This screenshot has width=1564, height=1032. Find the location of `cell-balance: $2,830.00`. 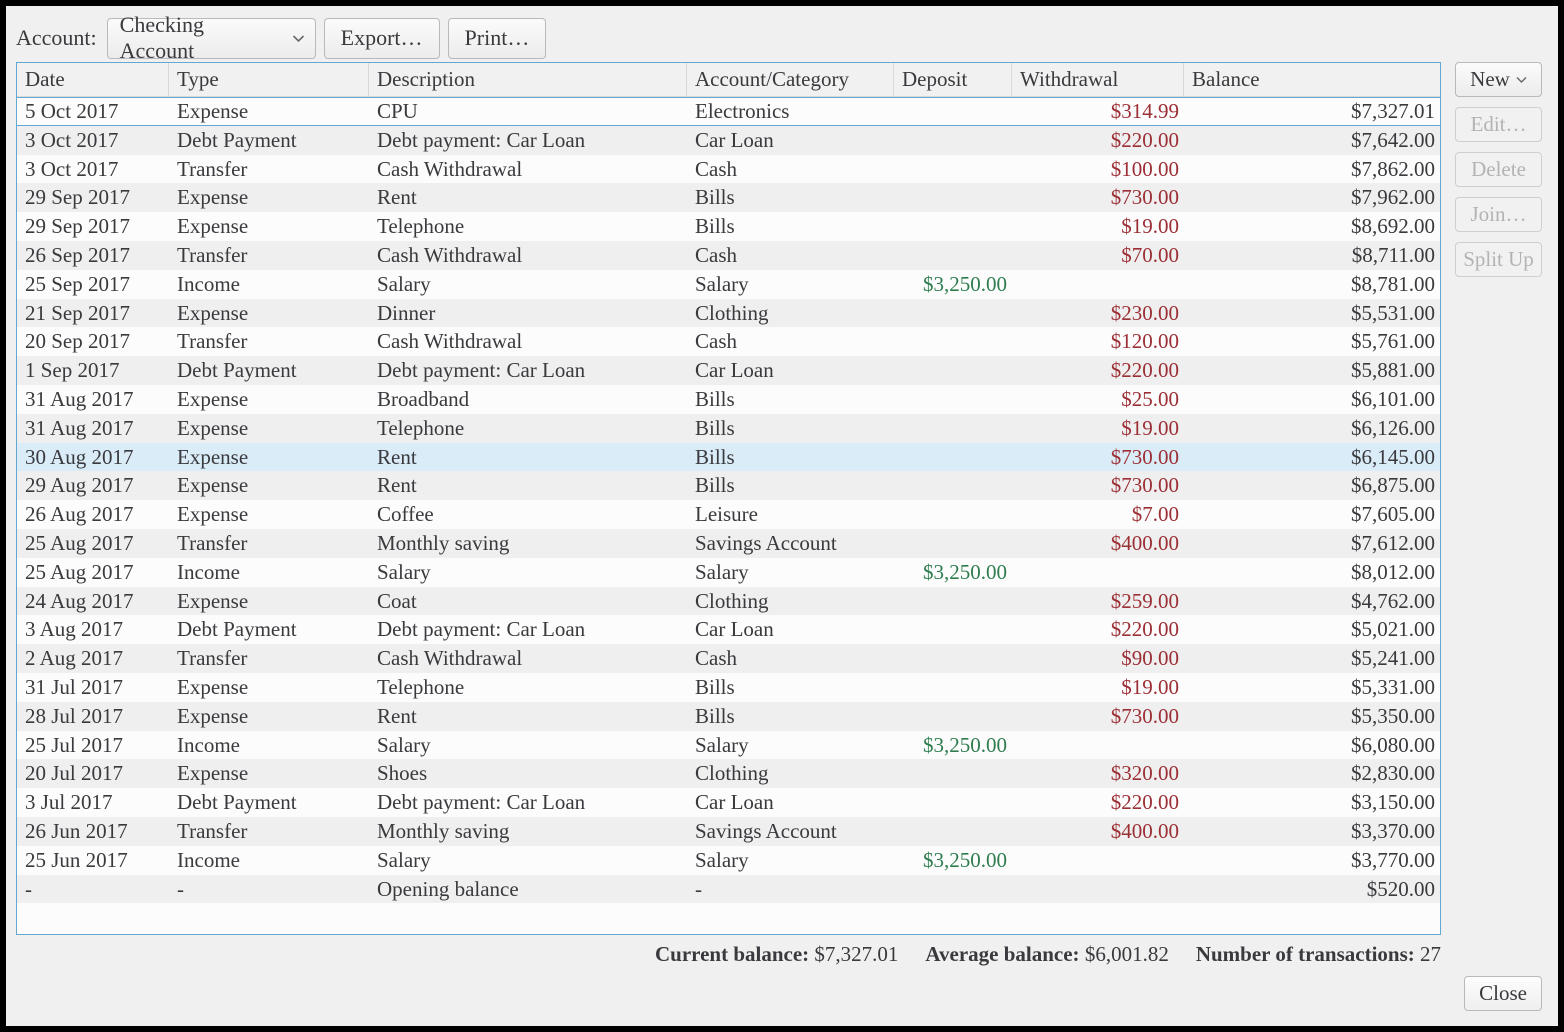

cell-balance: $2,830.00 is located at coordinates (1393, 773).